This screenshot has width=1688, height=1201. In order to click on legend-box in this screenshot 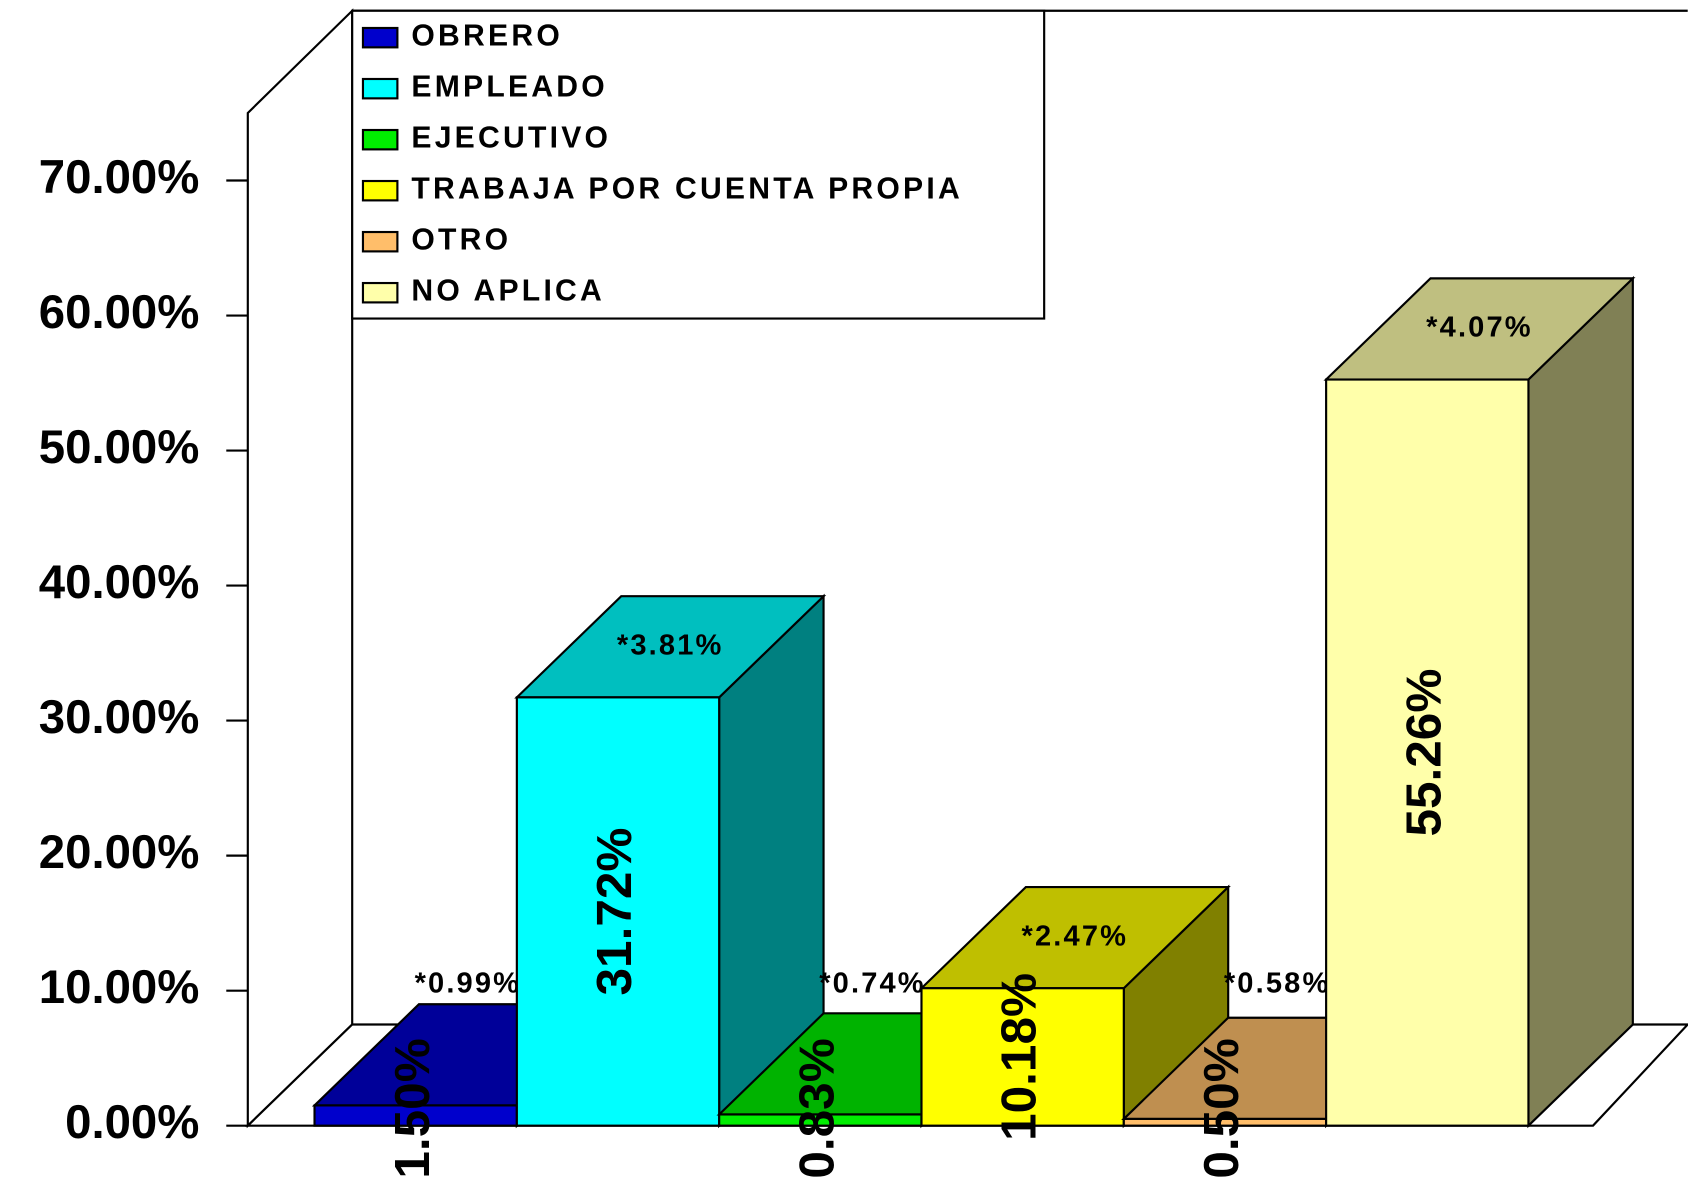, I will do `click(698, 164)`.